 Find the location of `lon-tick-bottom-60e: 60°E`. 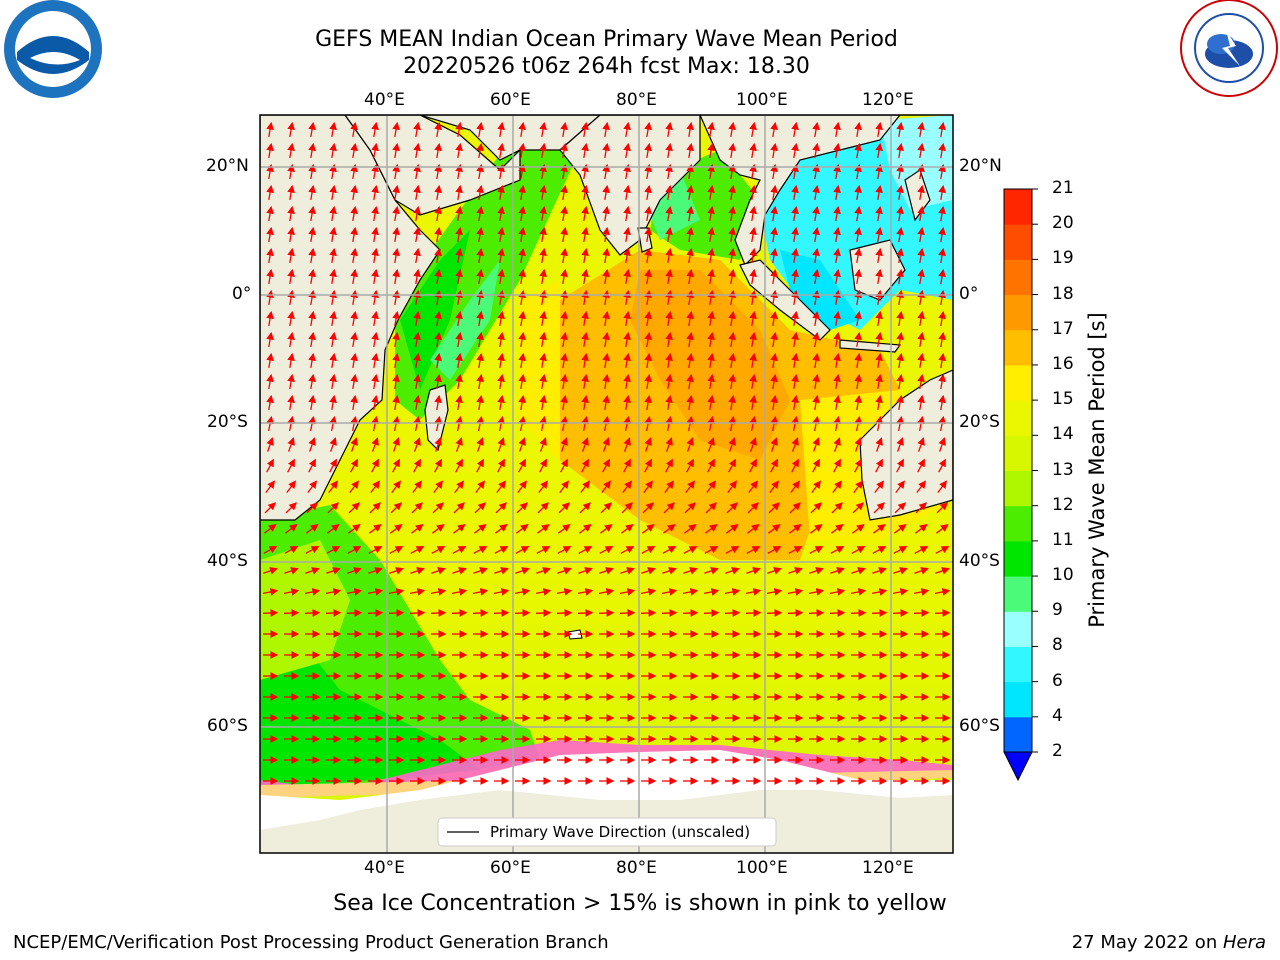

lon-tick-bottom-60e: 60°E is located at coordinates (510, 868).